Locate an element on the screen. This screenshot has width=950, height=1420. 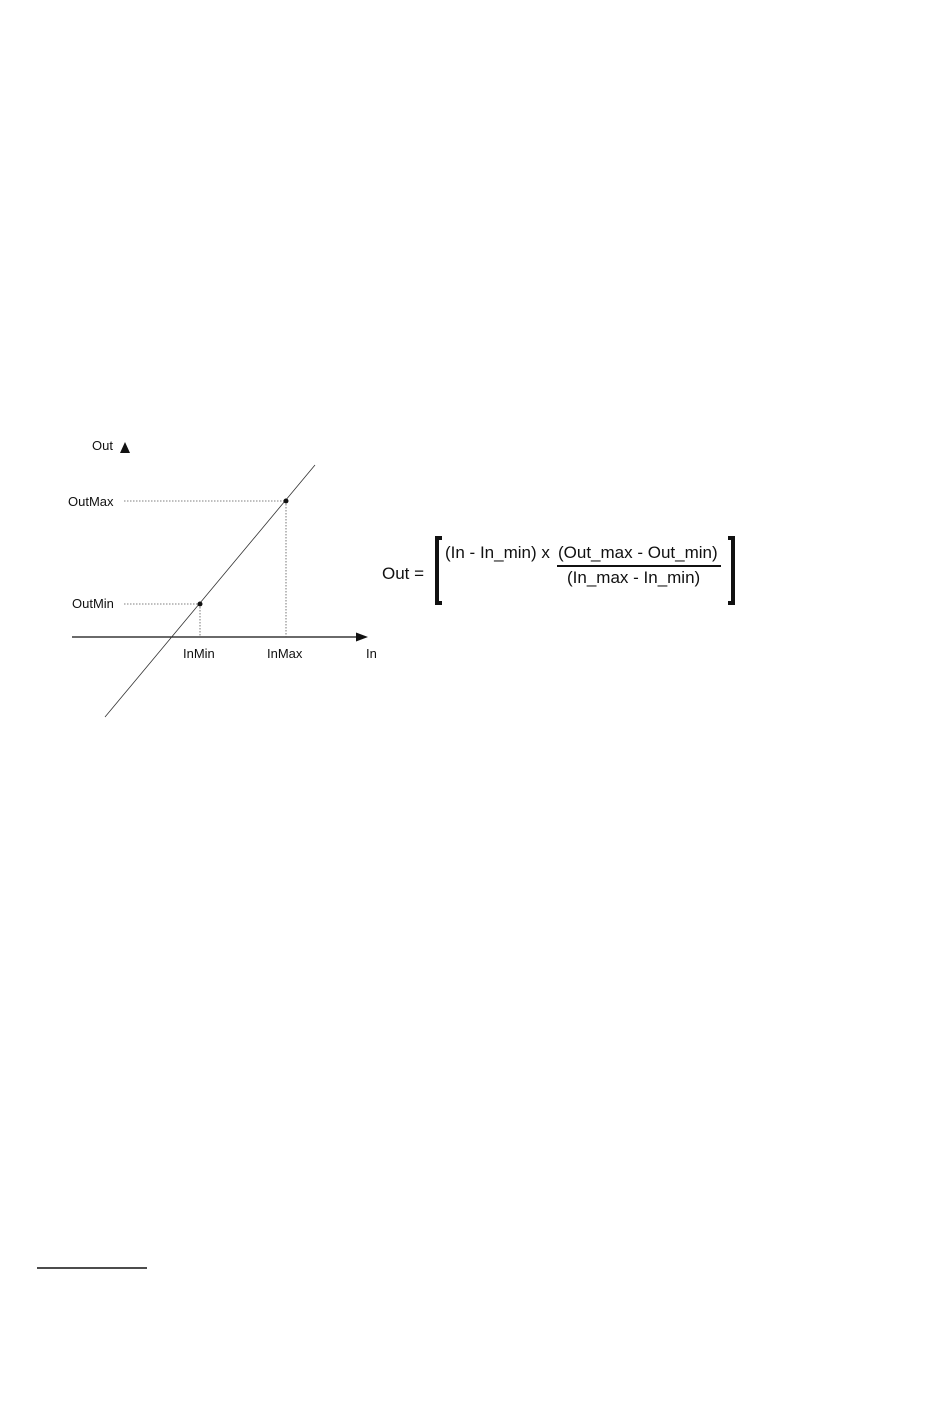
formula-numerator-left: (In - In_min) x is located at coordinates (497, 552).